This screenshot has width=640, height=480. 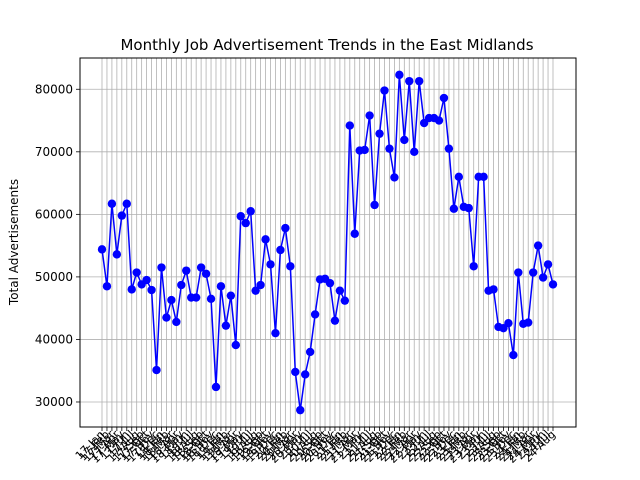 What do you see at coordinates (57, 245) in the screenshot?
I see `y-axis-ticks: 30000 40000 50000 60000 70000 80000` at bounding box center [57, 245].